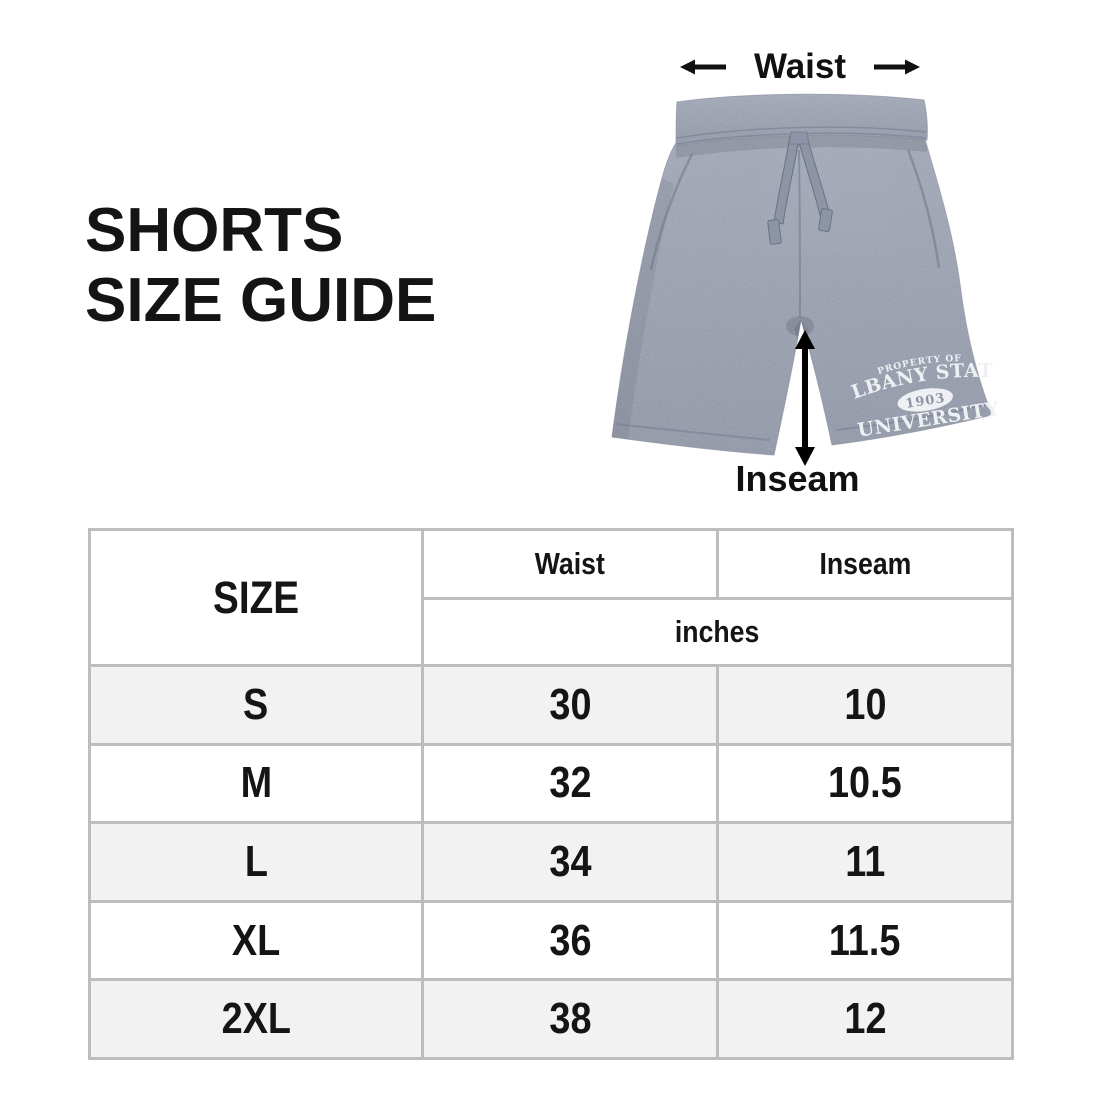  I want to click on table-header-inches: inches, so click(717, 632).